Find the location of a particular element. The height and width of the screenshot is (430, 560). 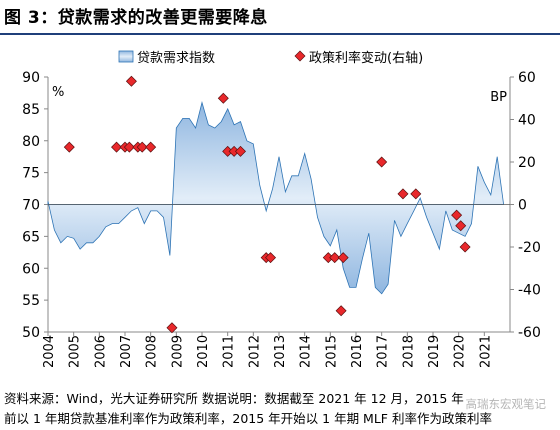

x-tick-label: 2014 is located at coordinates (306, 351).